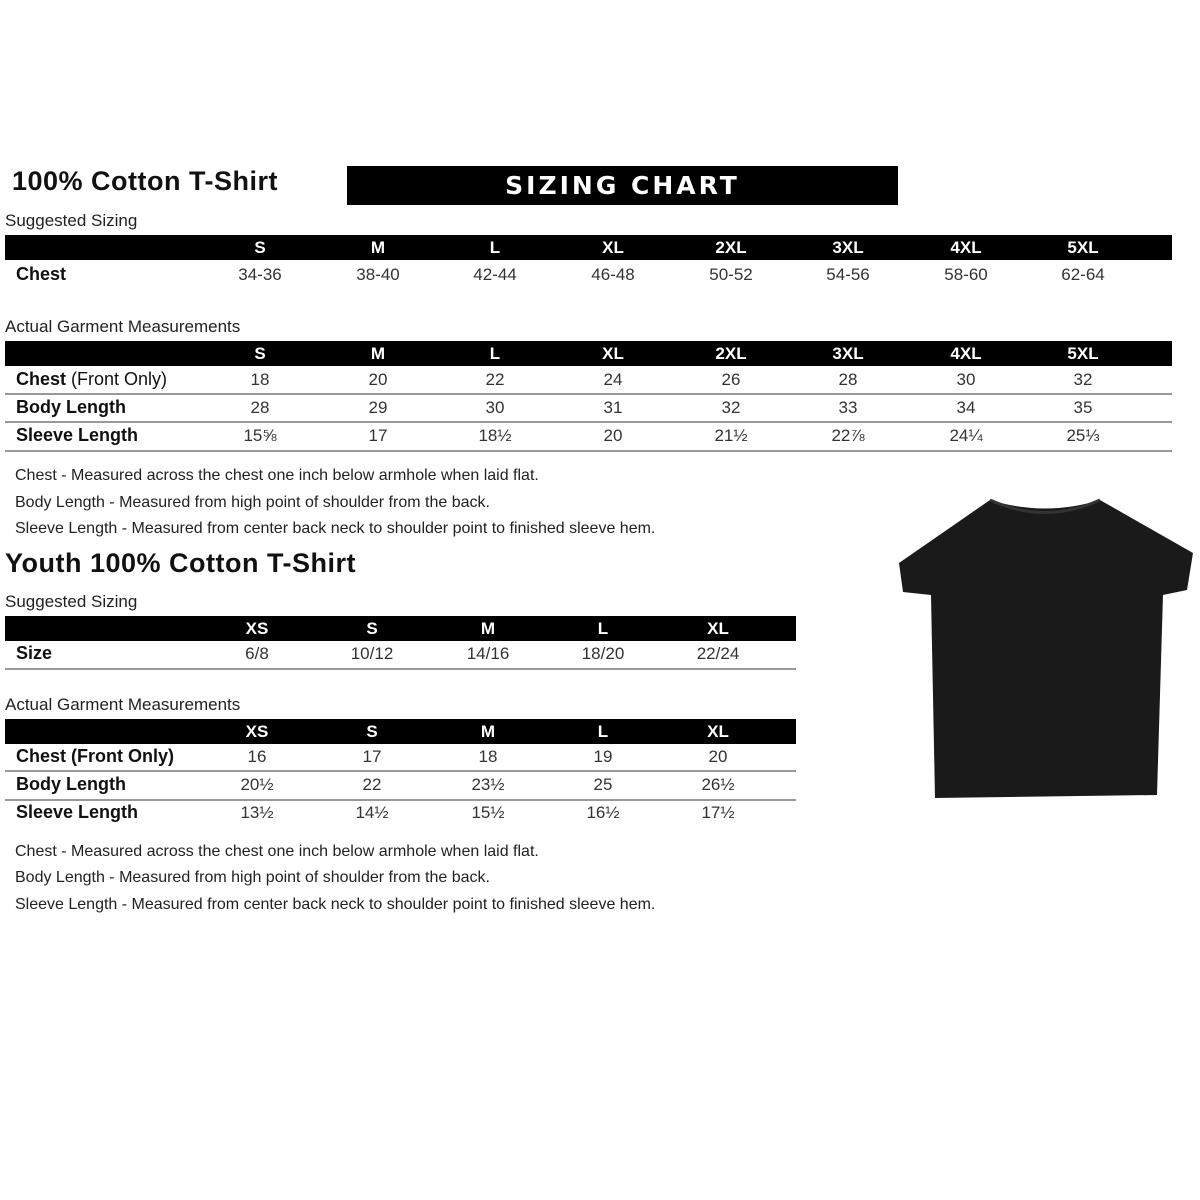 This screenshot has width=1200, height=1200. I want to click on table-cell: 25⅓, so click(1083, 435).